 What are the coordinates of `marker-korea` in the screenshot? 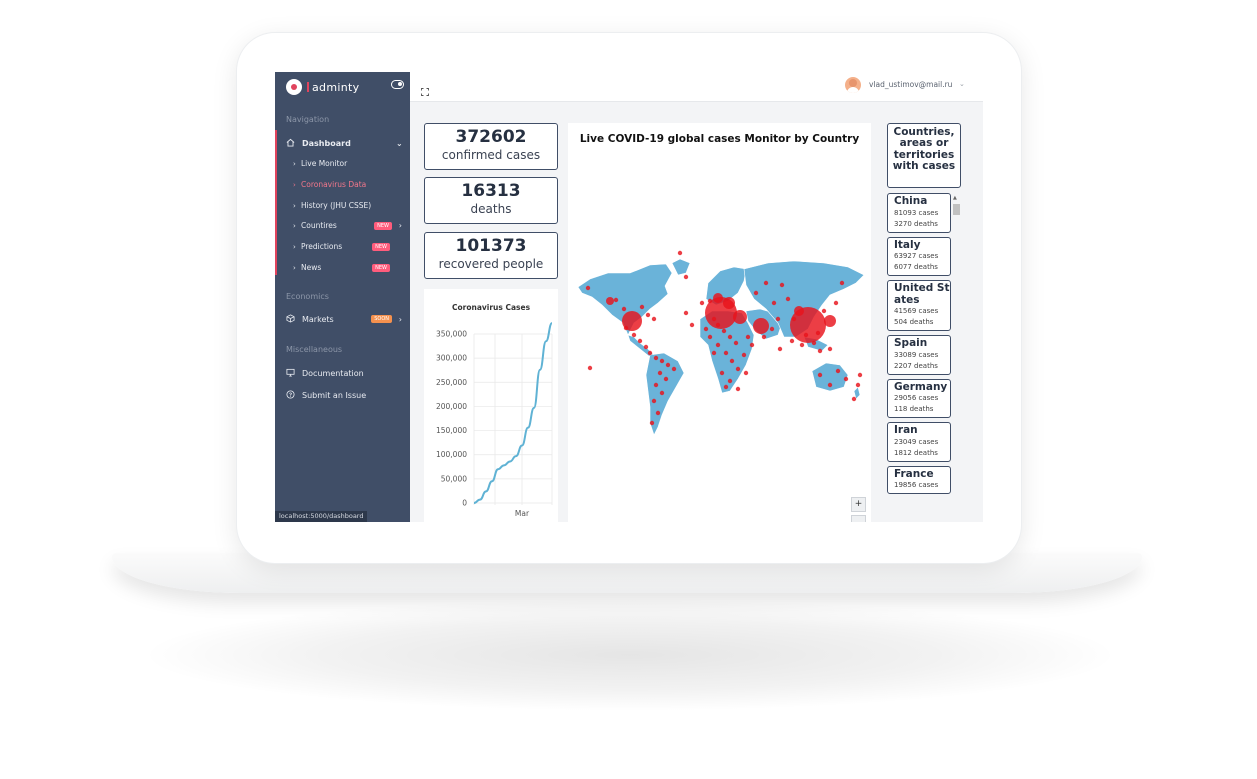 It's located at (799, 311).